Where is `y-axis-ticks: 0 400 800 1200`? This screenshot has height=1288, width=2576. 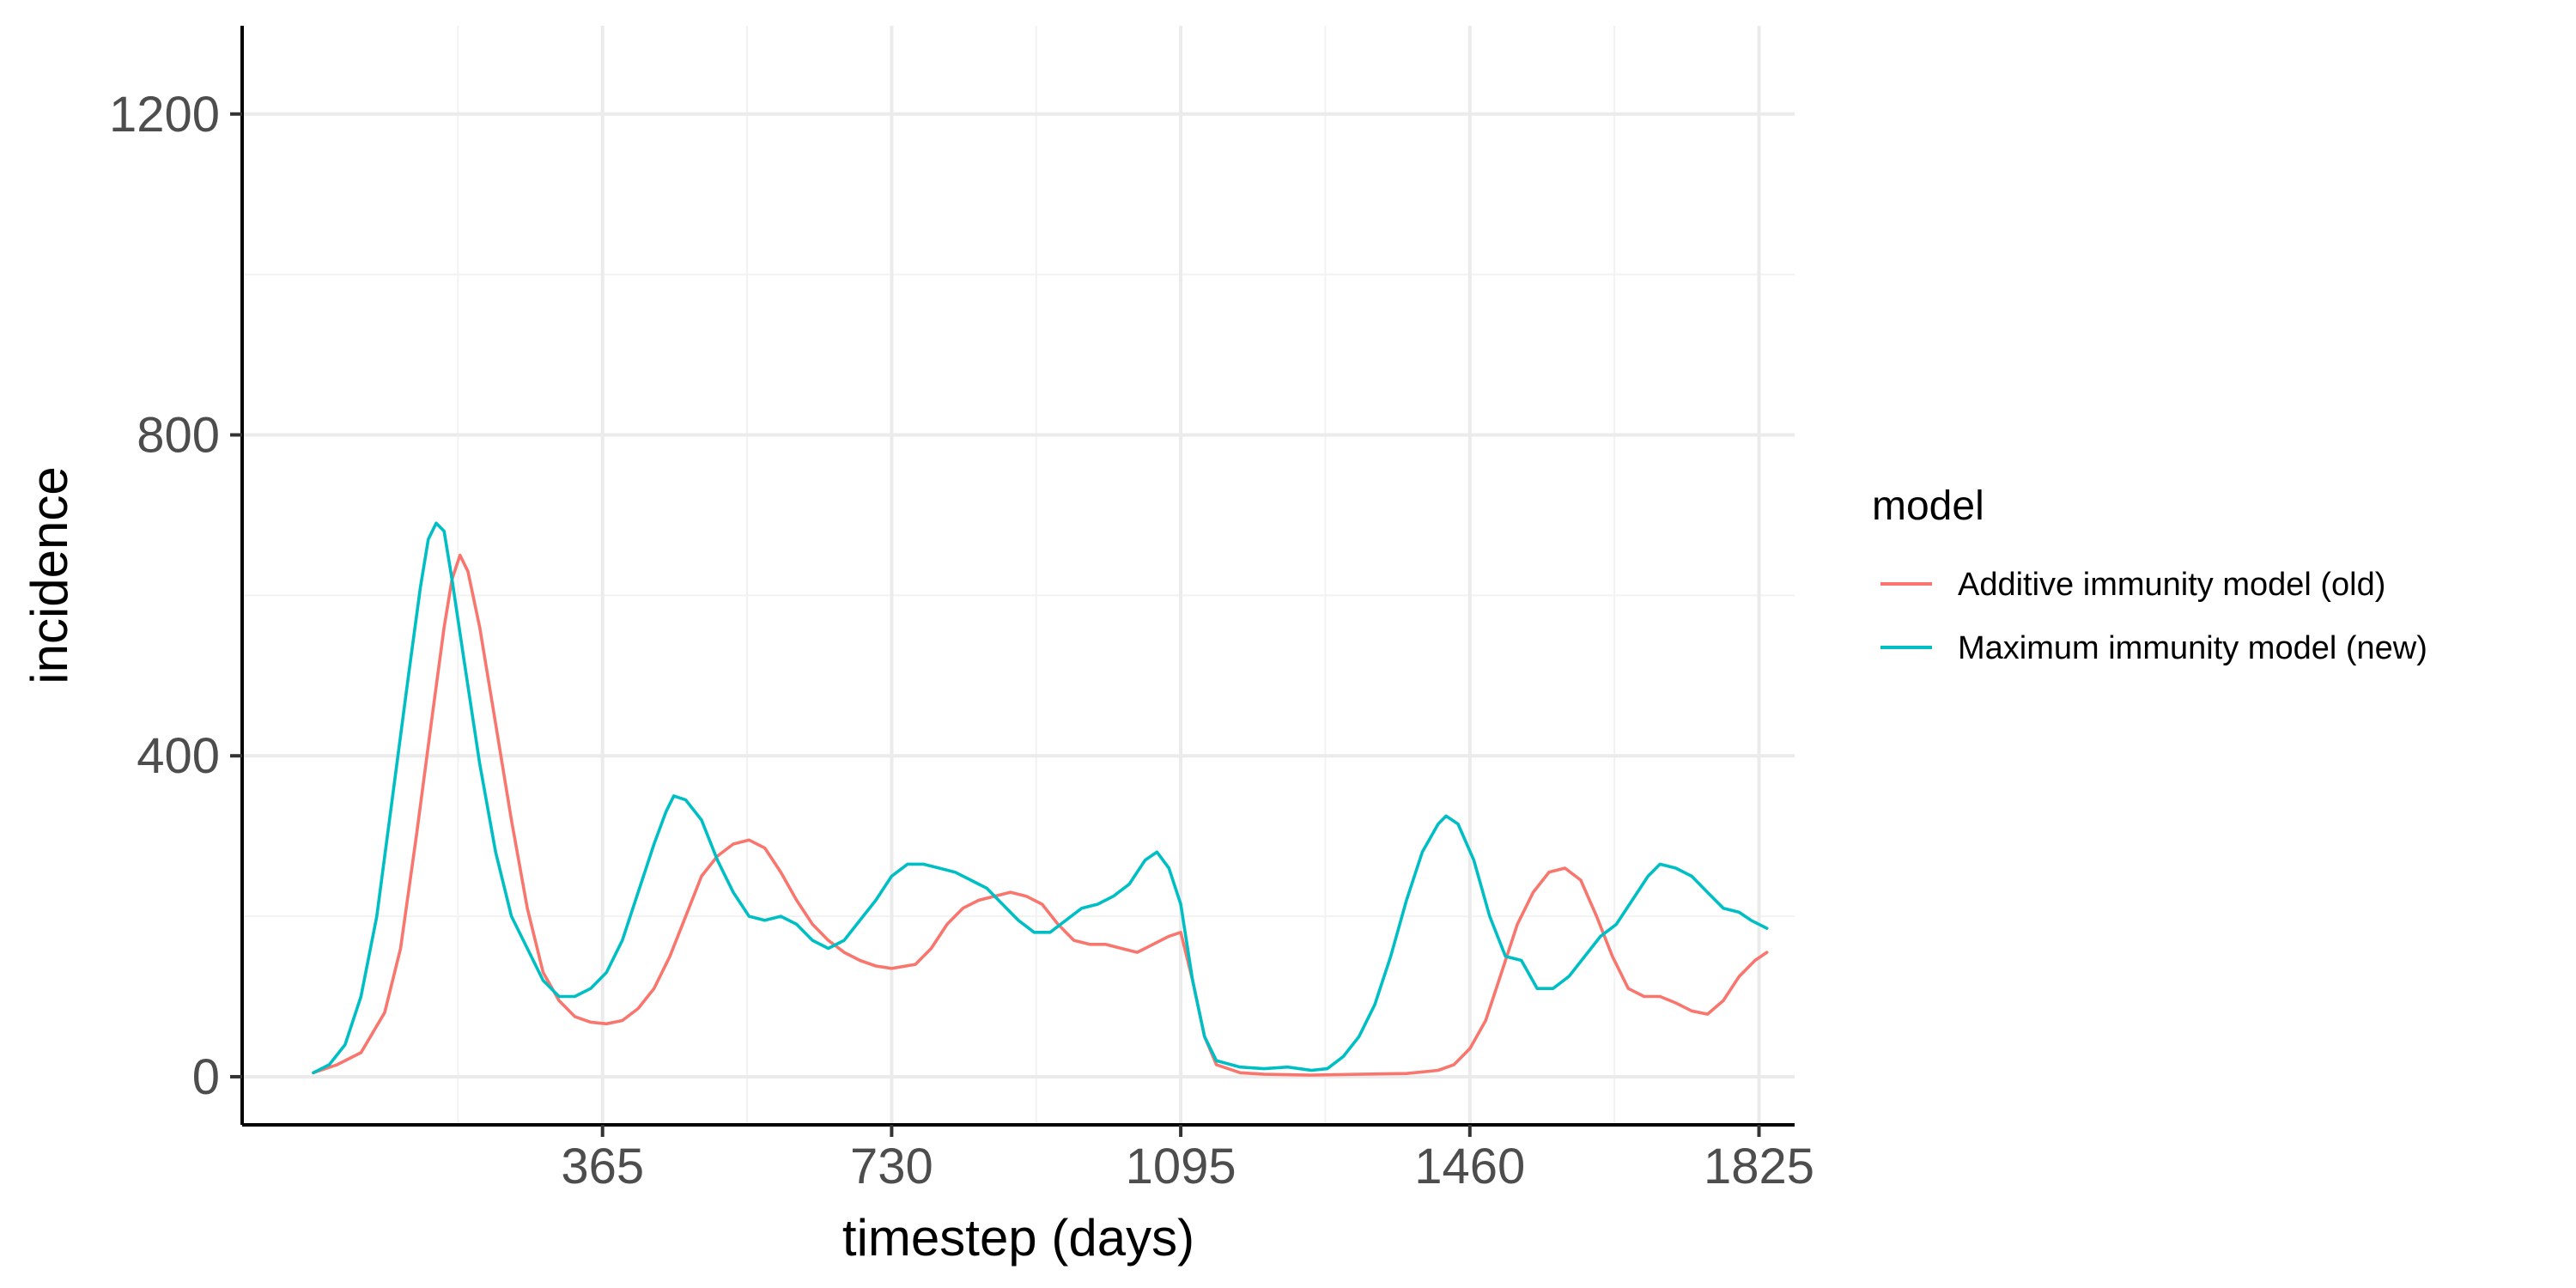
y-axis-ticks: 0 400 800 1200 is located at coordinates (175, 596).